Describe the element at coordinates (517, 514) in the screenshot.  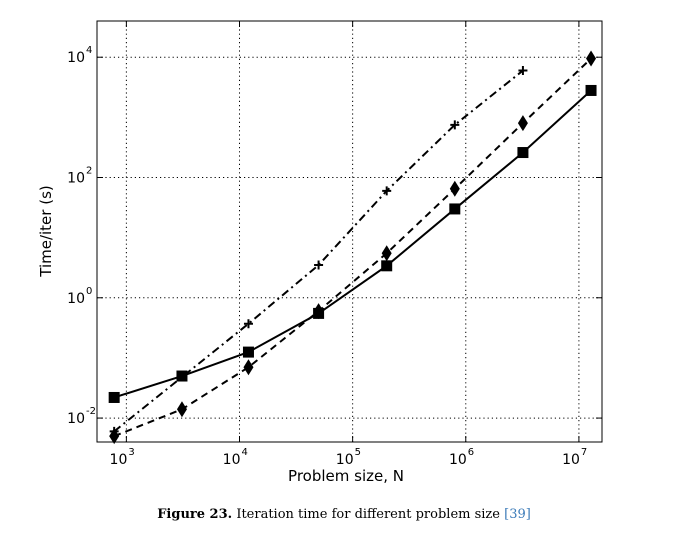
I see `caption-reference-link: [39]` at that location.